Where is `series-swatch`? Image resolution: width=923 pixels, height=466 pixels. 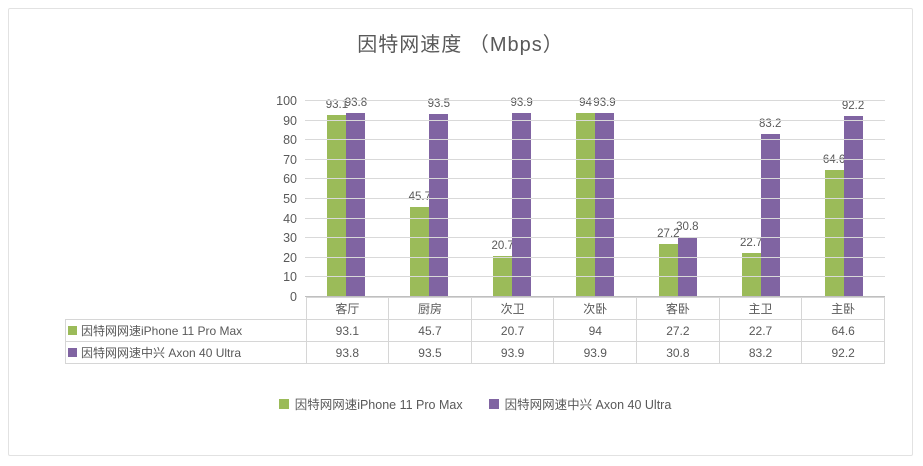
series-swatch is located at coordinates (72, 330).